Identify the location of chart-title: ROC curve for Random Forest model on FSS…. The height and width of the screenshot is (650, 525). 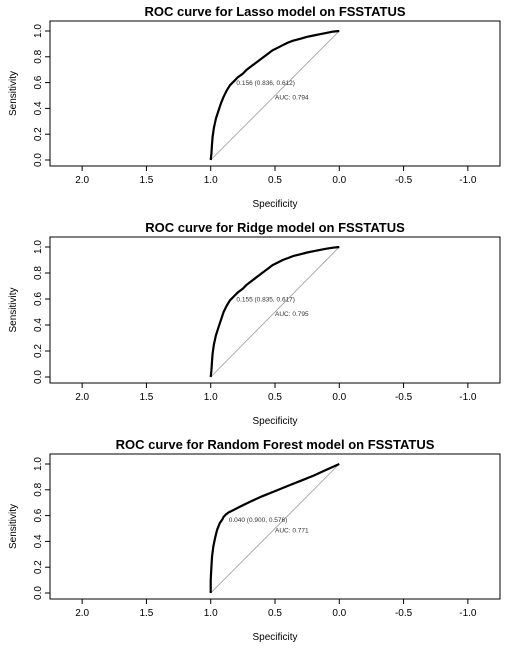
(275, 444).